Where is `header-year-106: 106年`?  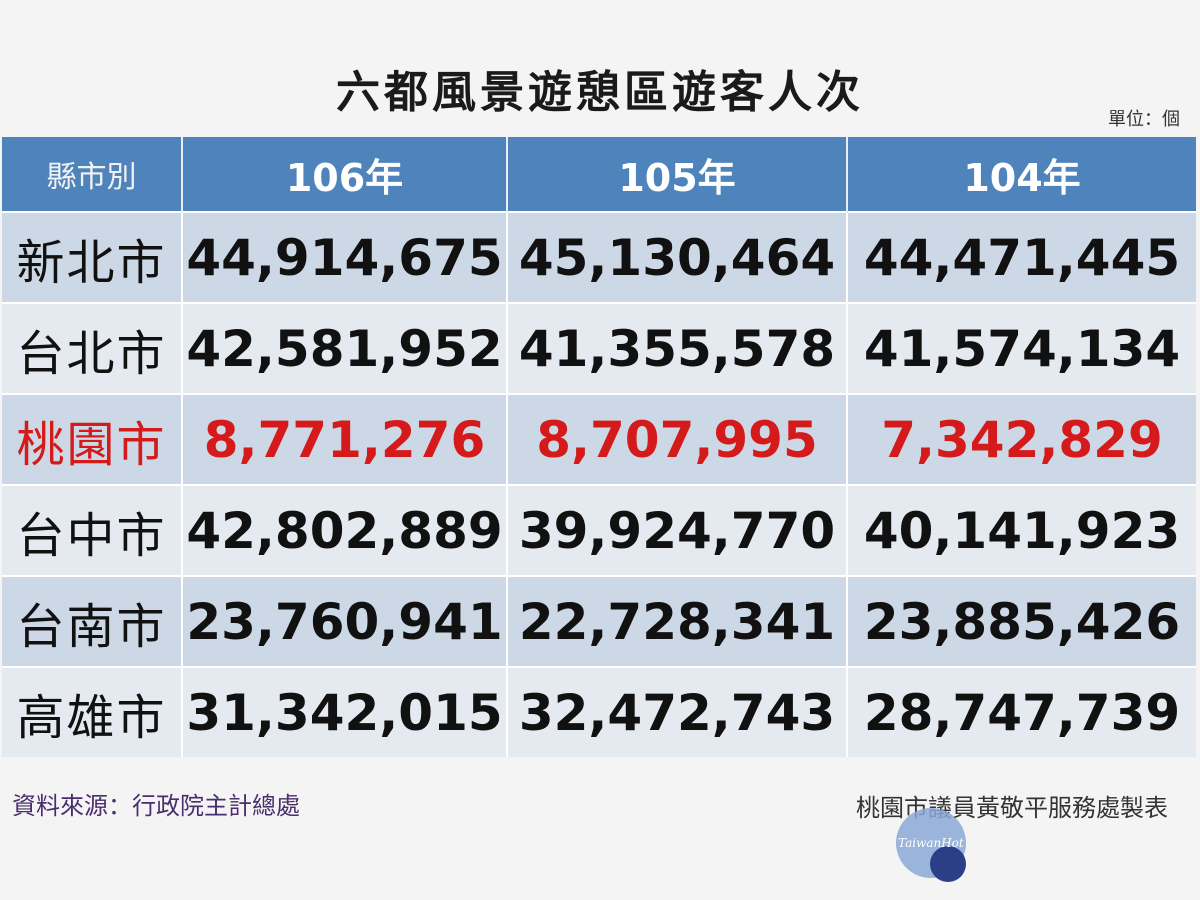
header-year-106: 106年 is located at coordinates (345, 174).